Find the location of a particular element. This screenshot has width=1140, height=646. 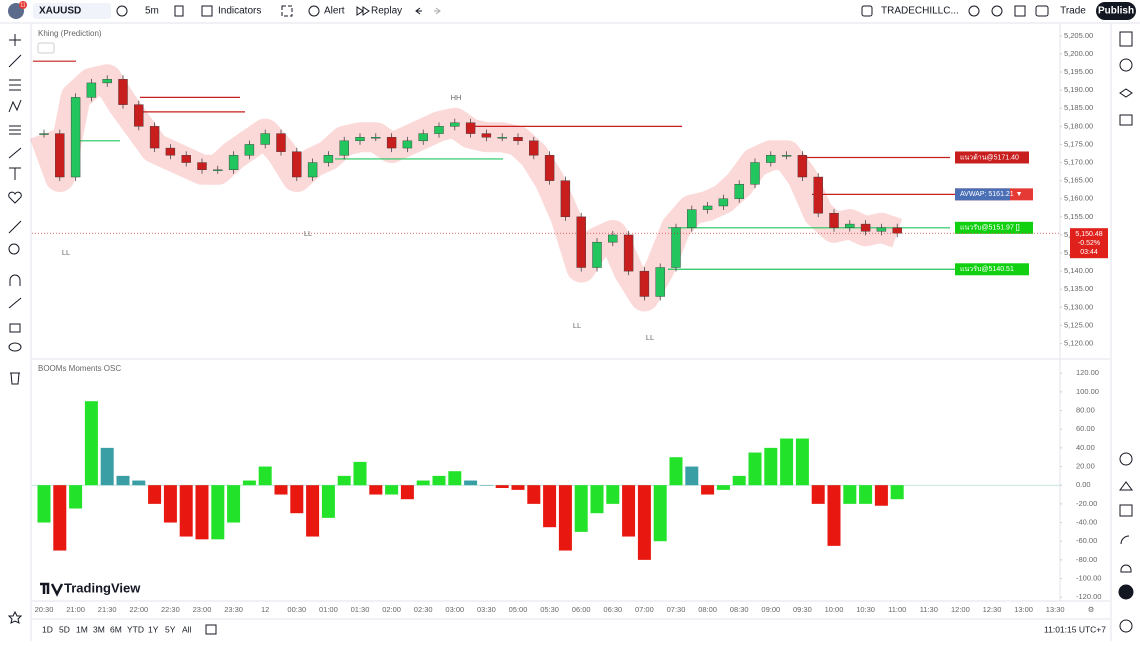

brush-tool is located at coordinates (15, 153).